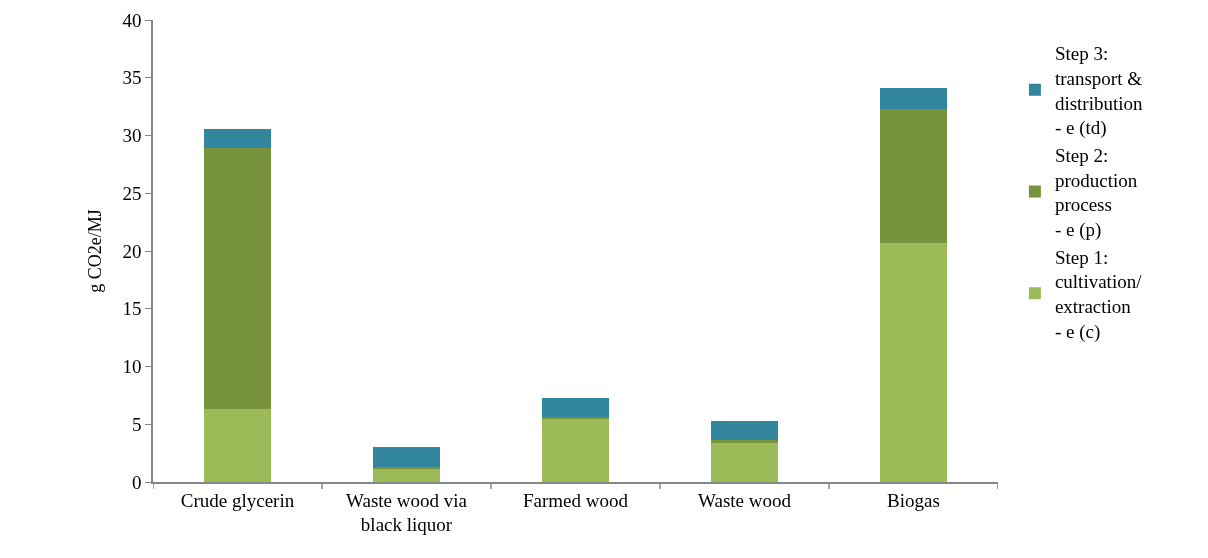 Image resolution: width=1208 pixels, height=558 pixels. I want to click on x-tick-label: Biogas, so click(913, 500).